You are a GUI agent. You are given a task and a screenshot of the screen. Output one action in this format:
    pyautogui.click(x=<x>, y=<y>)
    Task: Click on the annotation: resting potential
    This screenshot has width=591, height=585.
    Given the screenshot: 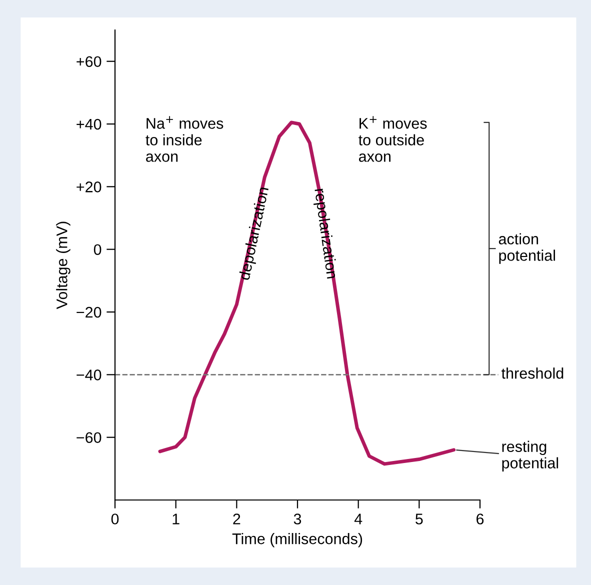 What is the action you would take?
    pyautogui.click(x=530, y=456)
    